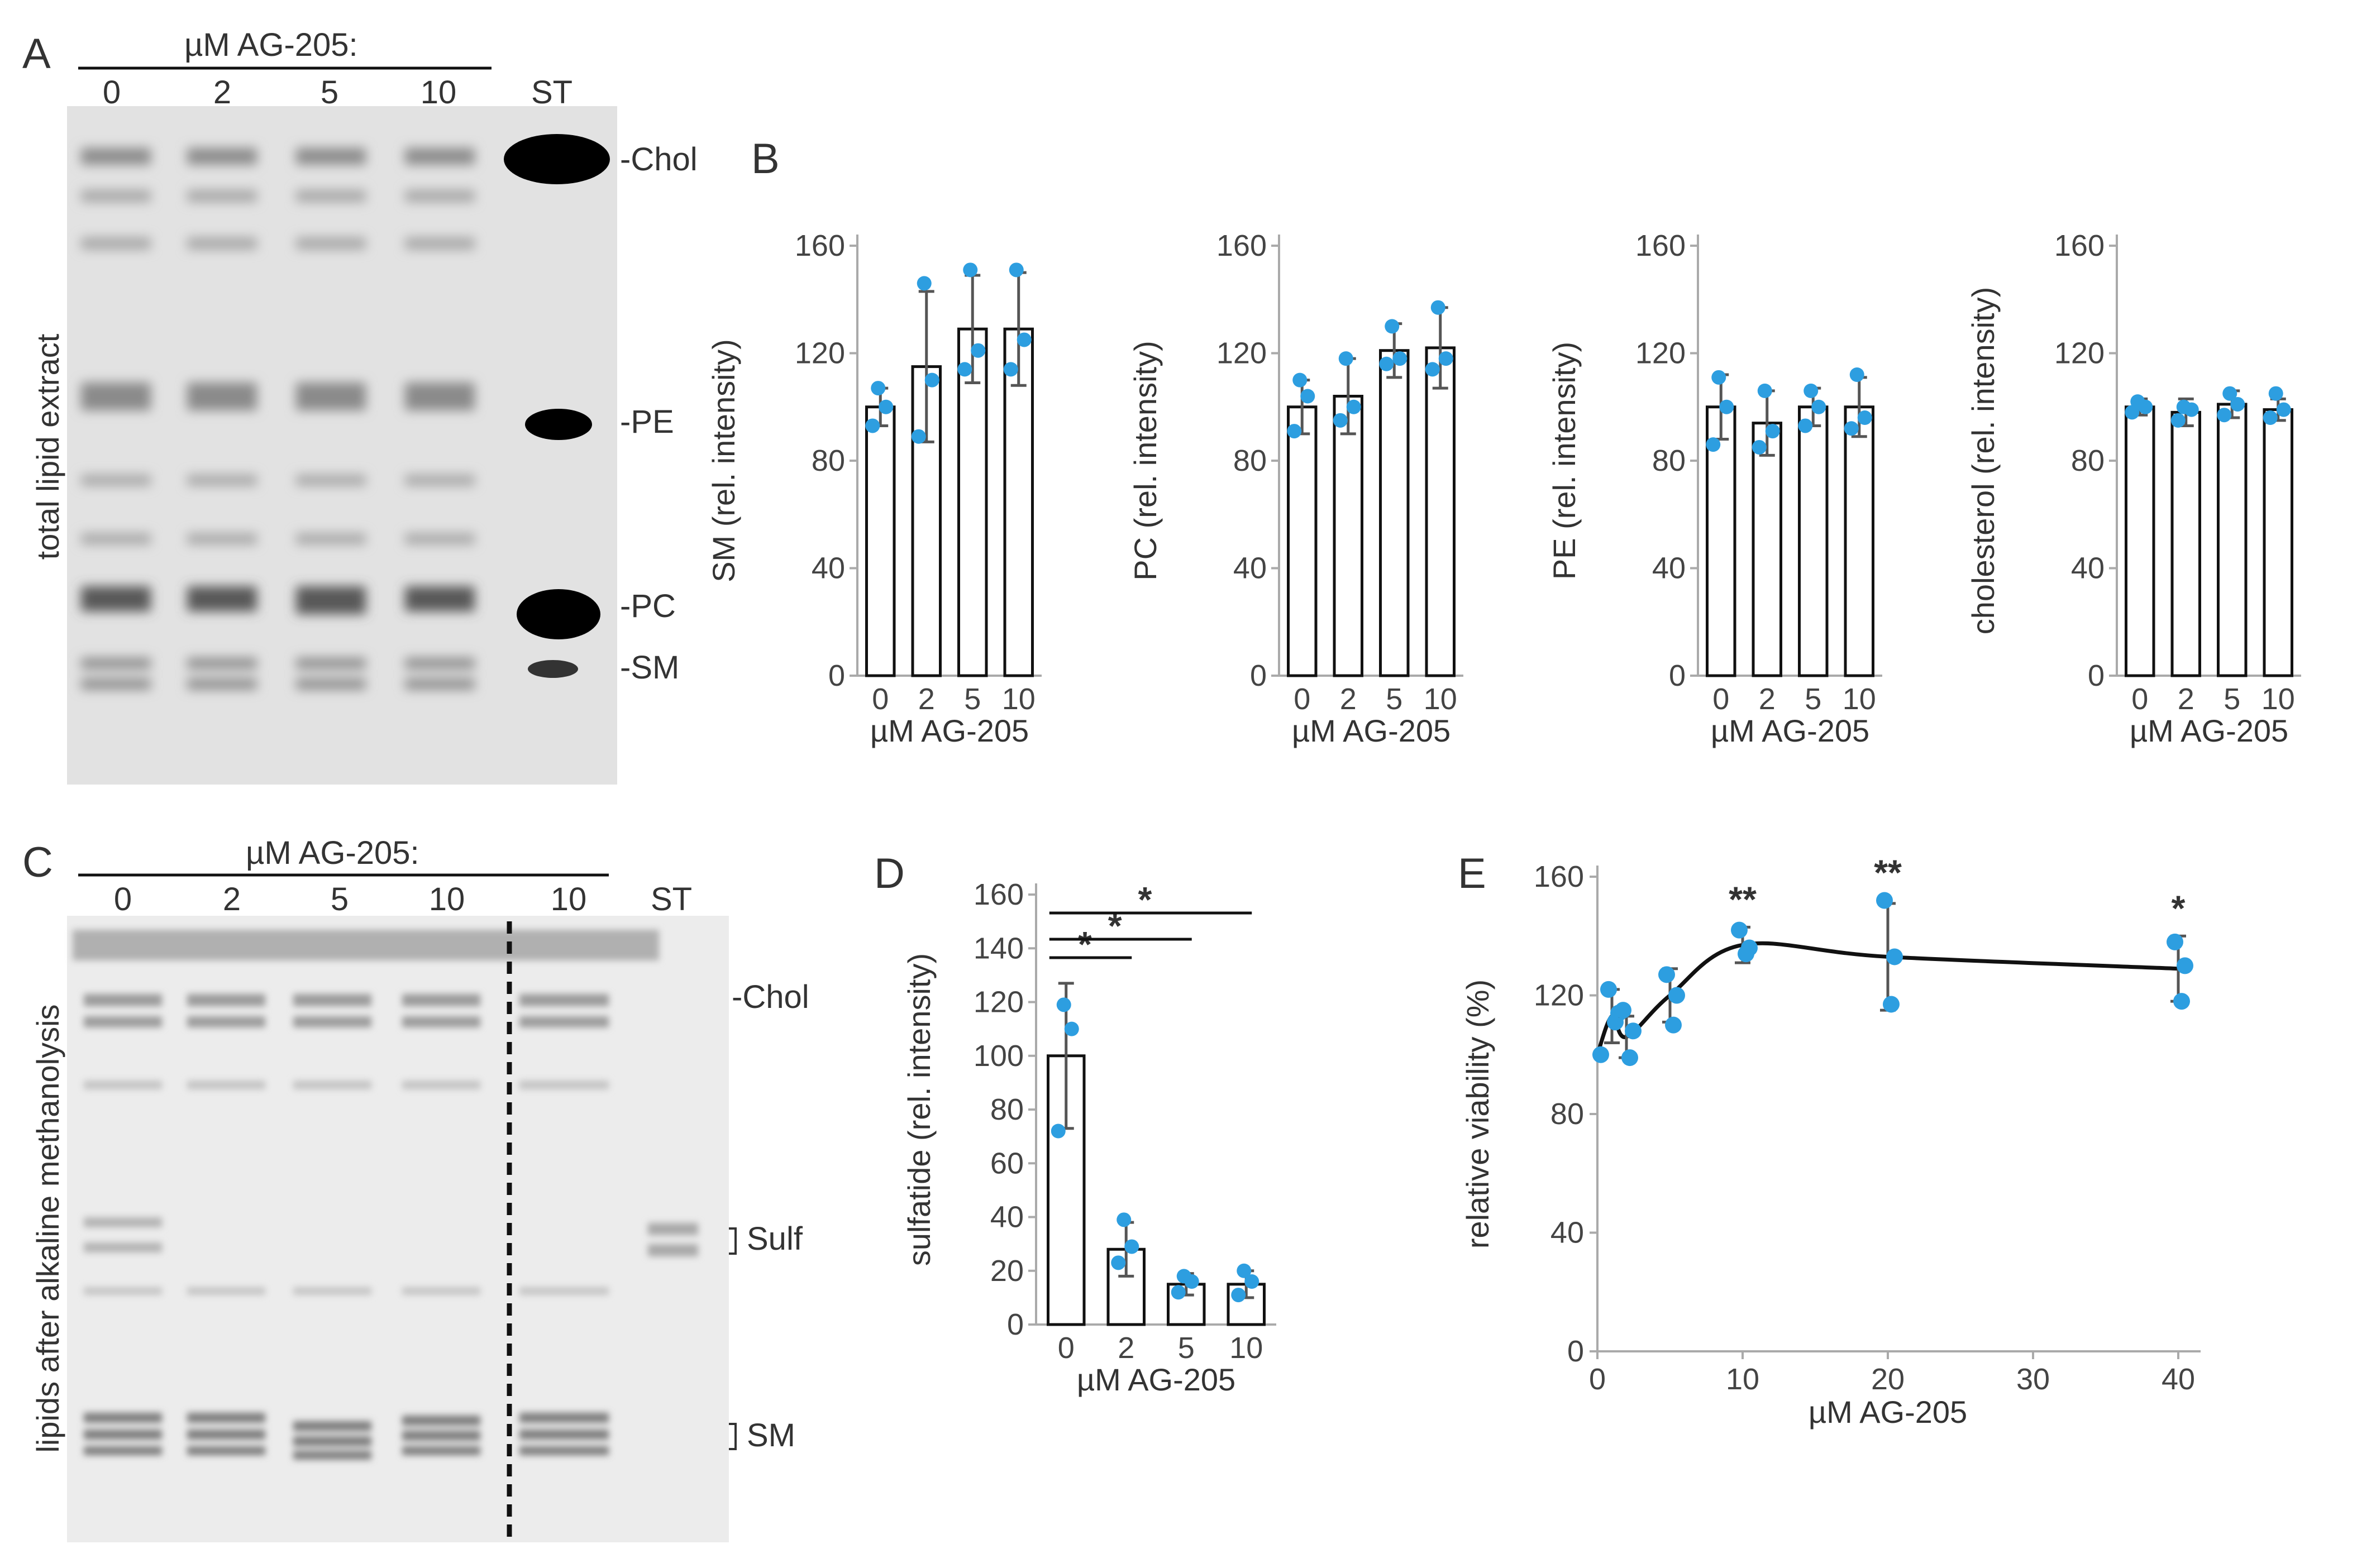 The image size is (2357, 1568). I want to click on panel-a-lane-st: ST, so click(551, 92).